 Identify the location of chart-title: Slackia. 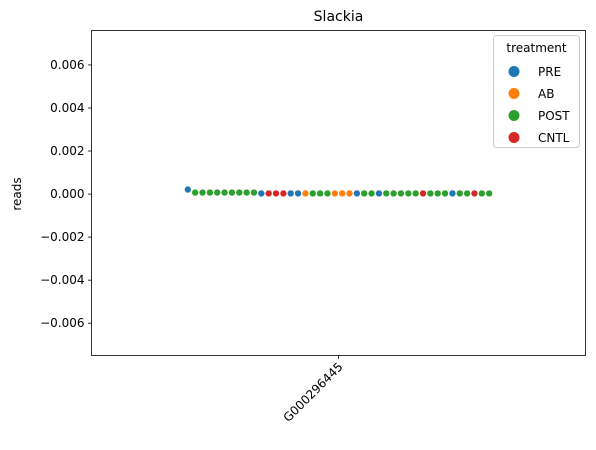
(339, 17).